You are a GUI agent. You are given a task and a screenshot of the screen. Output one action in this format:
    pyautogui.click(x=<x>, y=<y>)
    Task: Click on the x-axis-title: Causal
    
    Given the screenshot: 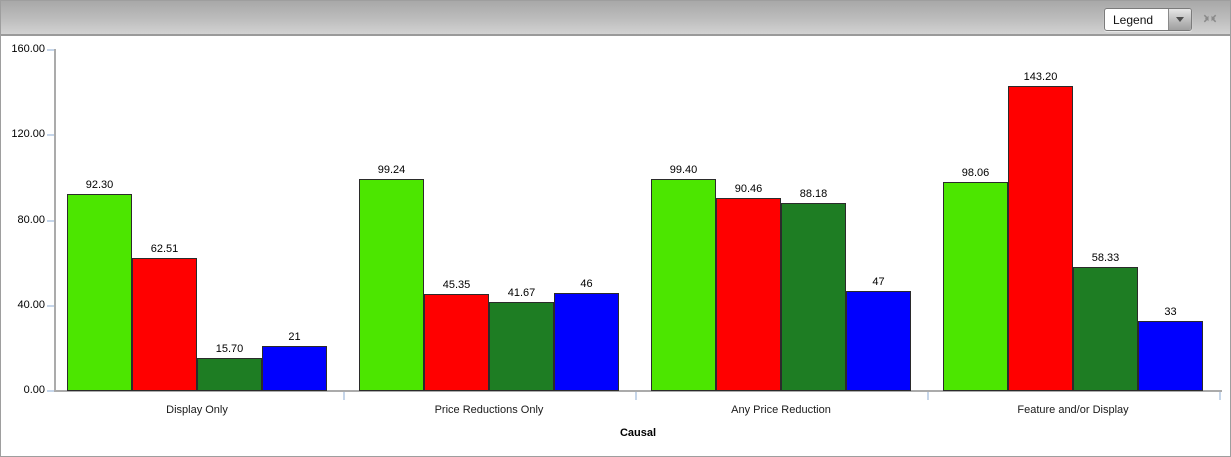 What is the action you would take?
    pyautogui.click(x=638, y=433)
    